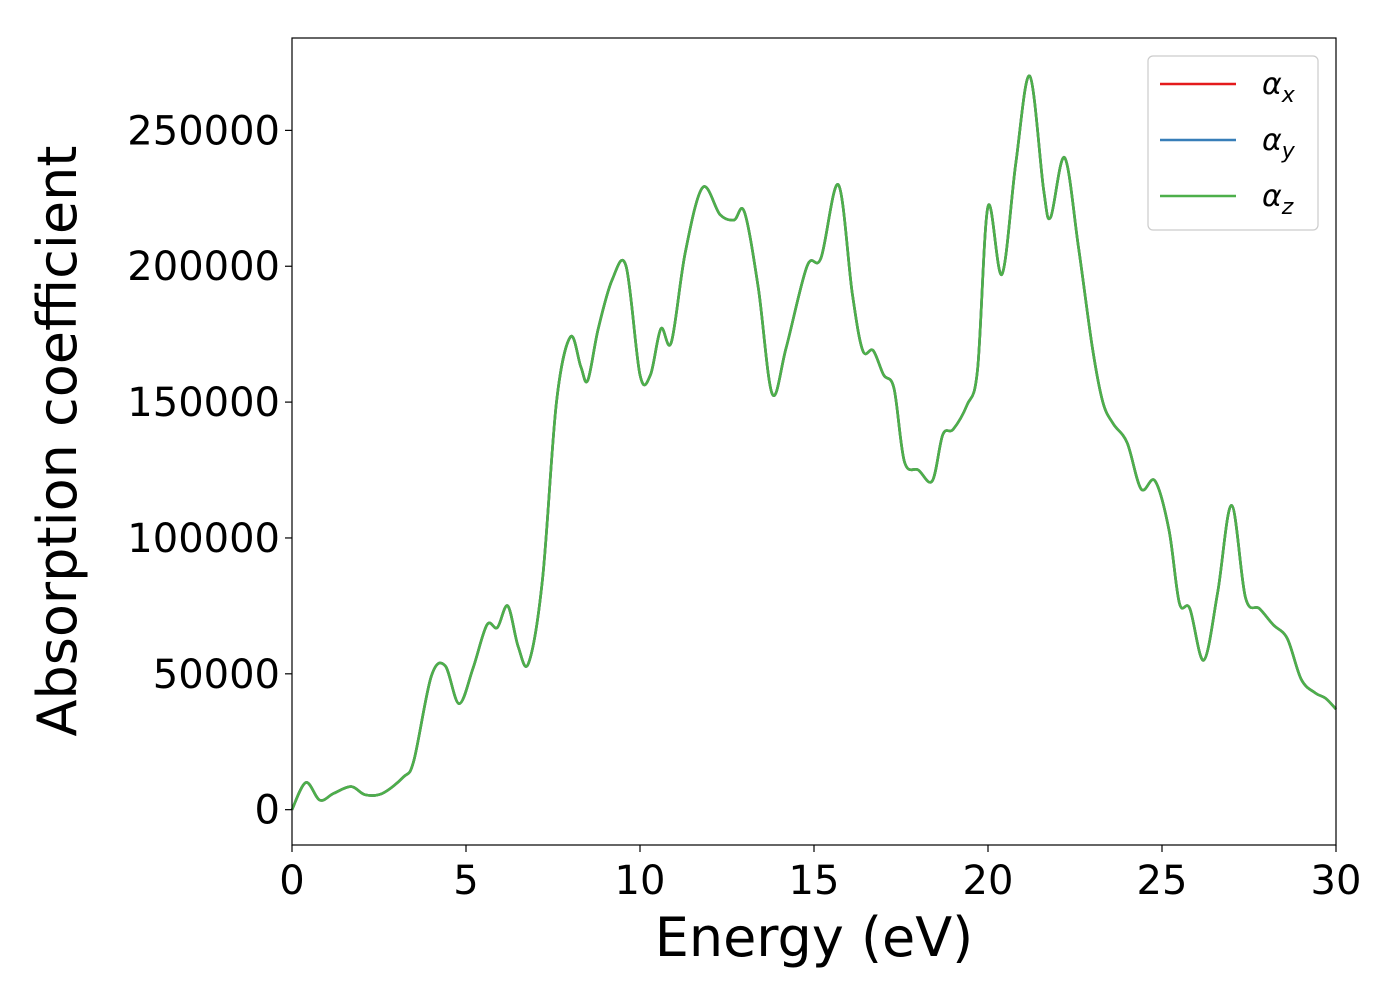 The width and height of the screenshot is (1400, 1000). I want to click on x-tick-label: 25, so click(1162, 881).